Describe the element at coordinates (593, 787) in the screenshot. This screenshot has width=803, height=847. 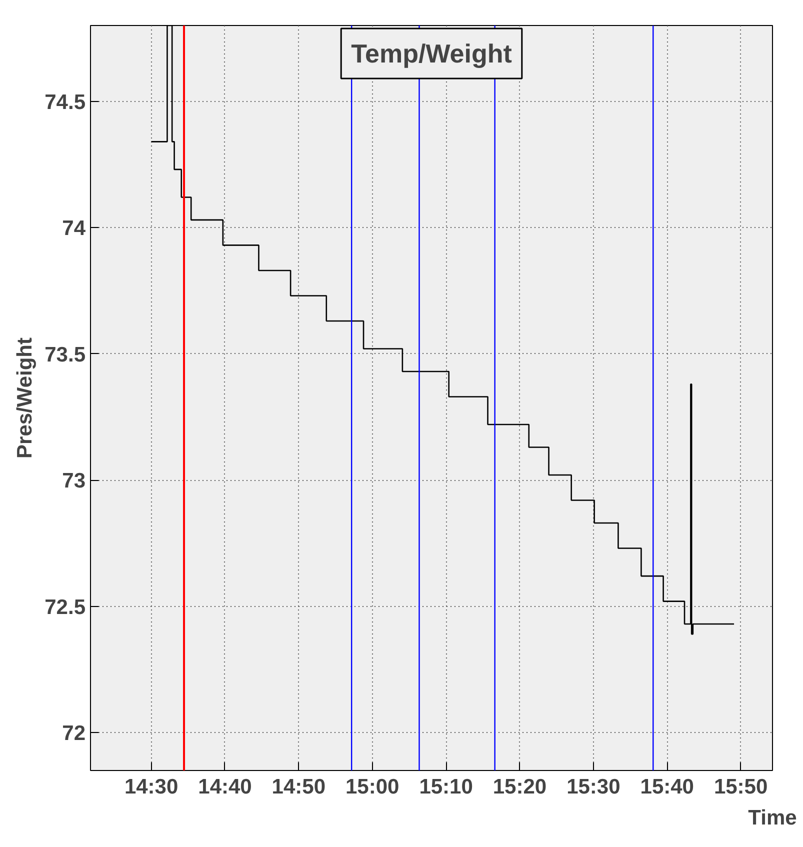
I see `x-tick-label: 15:30` at that location.